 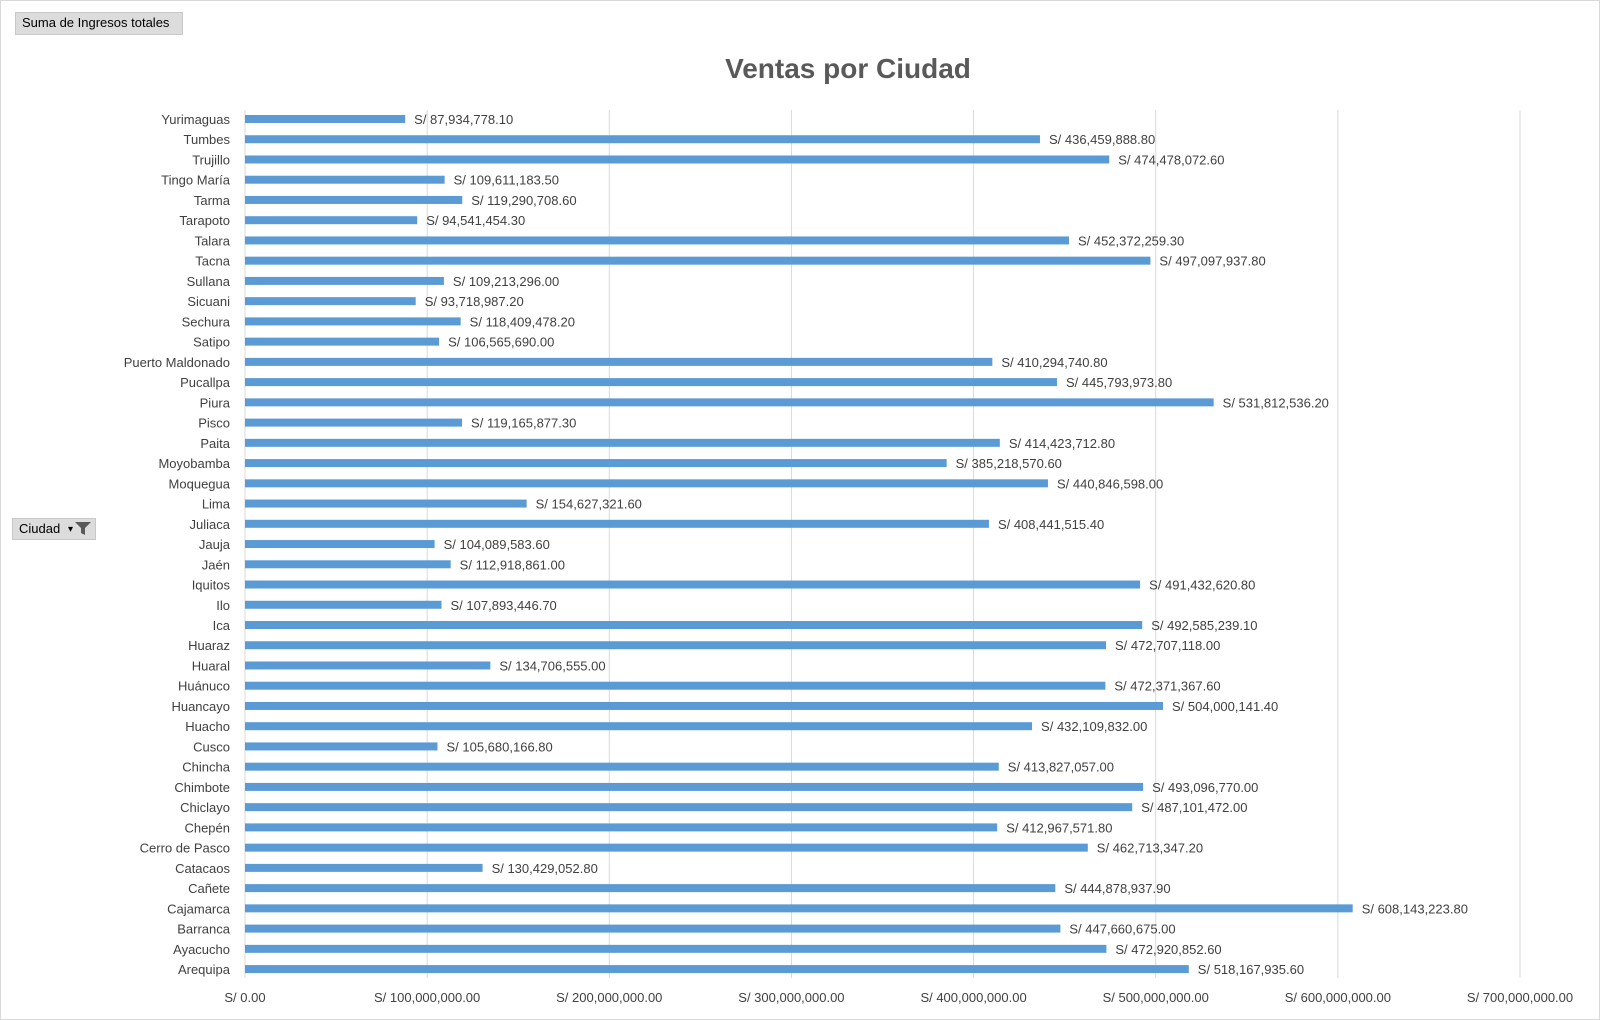 What do you see at coordinates (99, 23) in the screenshot?
I see `value-field-button: Suma de Ingresos totales` at bounding box center [99, 23].